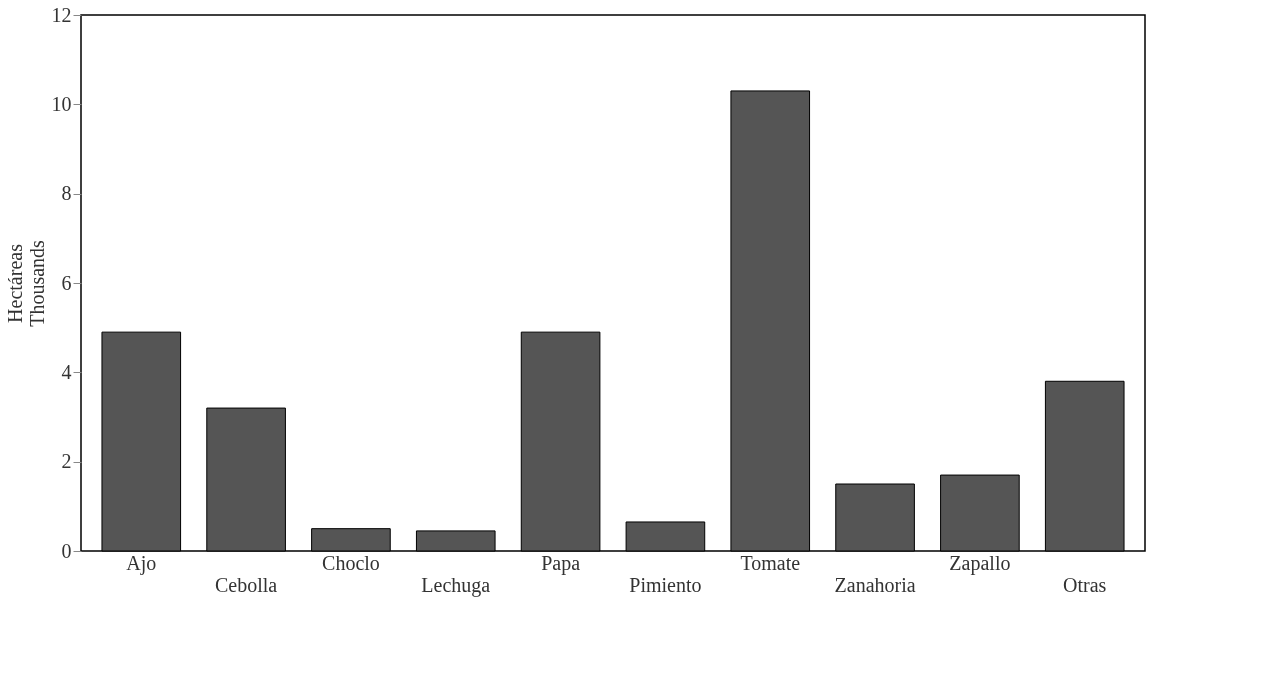 The width and height of the screenshot is (1286, 689). I want to click on y-axis-title: Hectáreas Thousands, so click(25, 283).